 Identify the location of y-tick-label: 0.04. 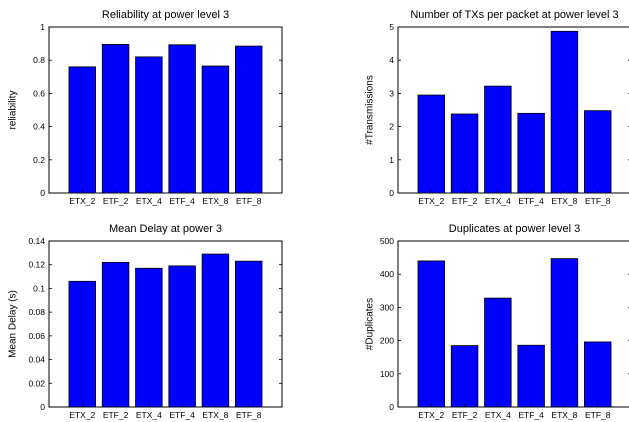
(36, 360).